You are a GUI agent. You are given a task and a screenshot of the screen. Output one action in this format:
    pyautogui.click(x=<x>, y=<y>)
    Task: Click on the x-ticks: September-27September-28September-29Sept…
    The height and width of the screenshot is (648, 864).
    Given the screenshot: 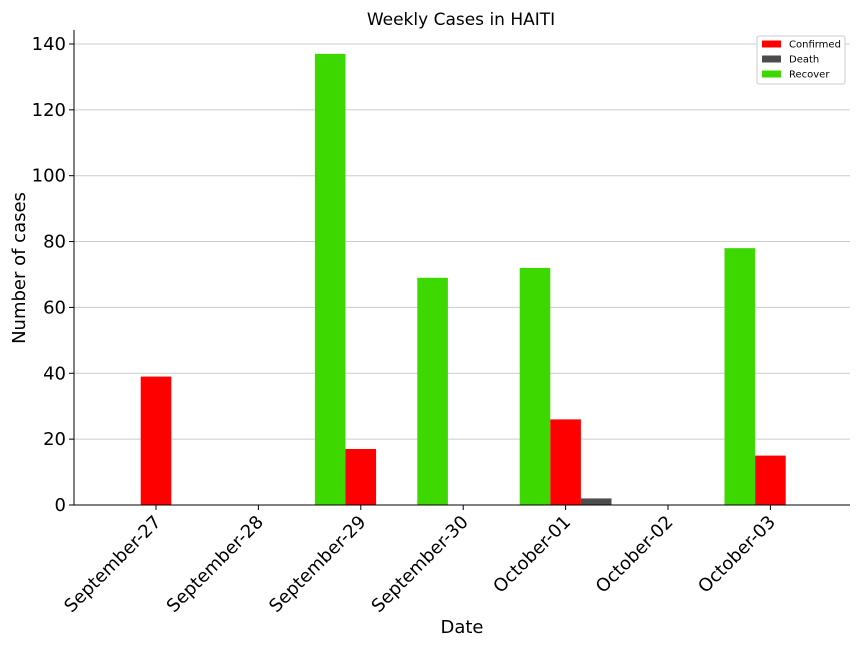 What is the action you would take?
    pyautogui.click(x=420, y=561)
    